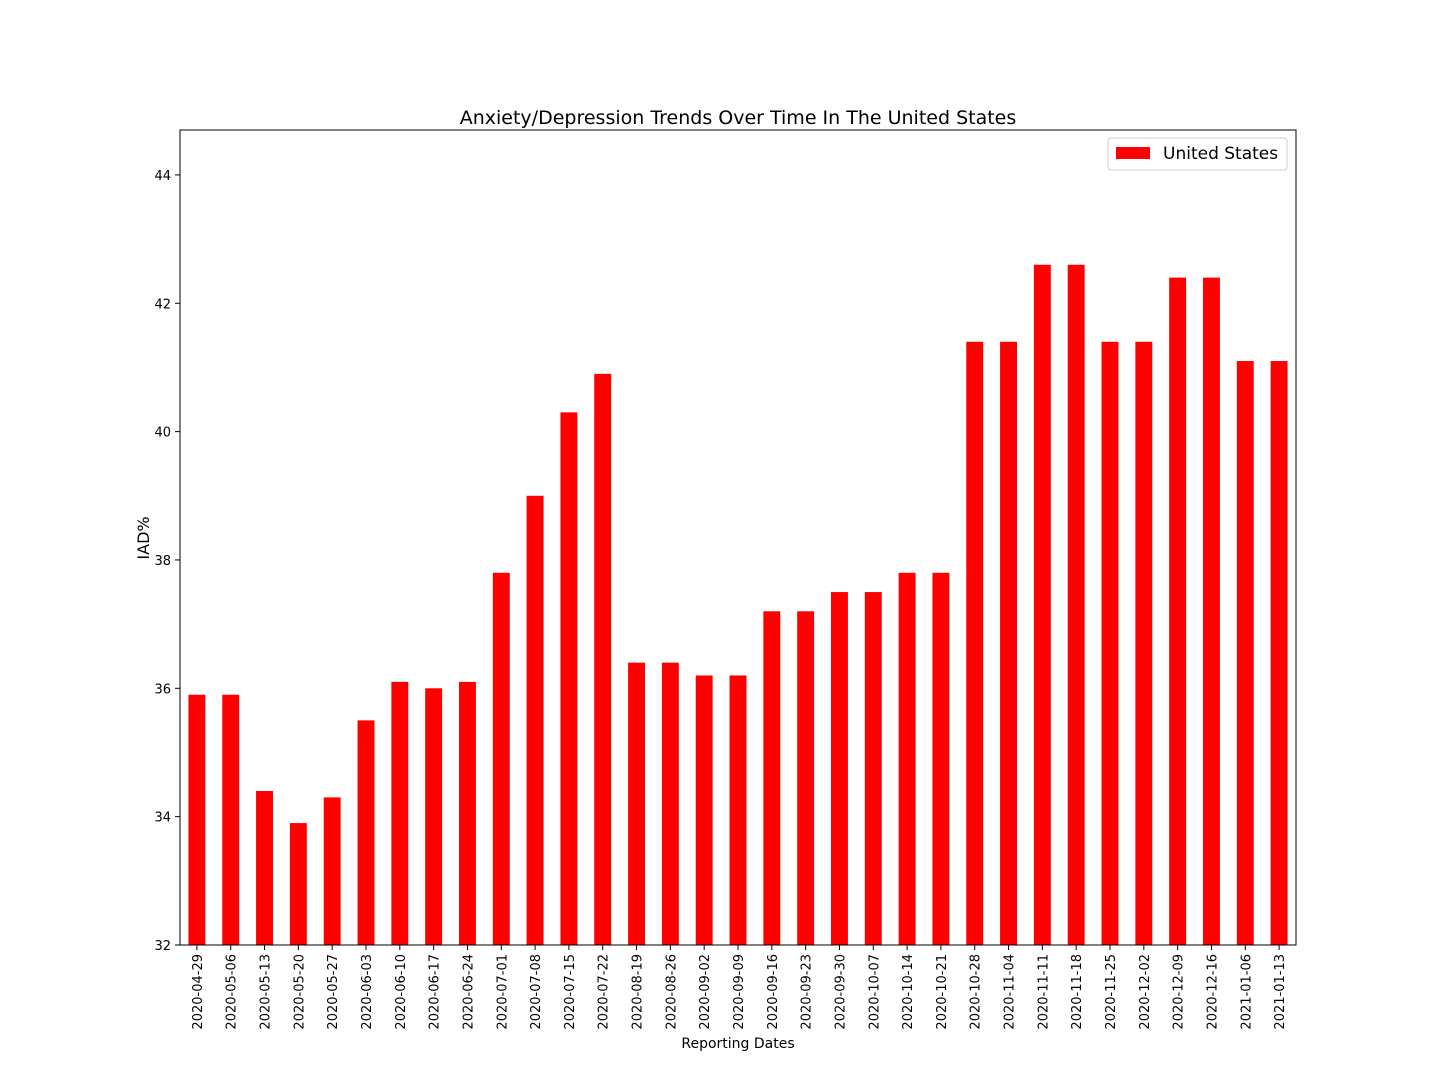 The width and height of the screenshot is (1440, 1080). I want to click on y-axis-label: IAD%, so click(143, 537).